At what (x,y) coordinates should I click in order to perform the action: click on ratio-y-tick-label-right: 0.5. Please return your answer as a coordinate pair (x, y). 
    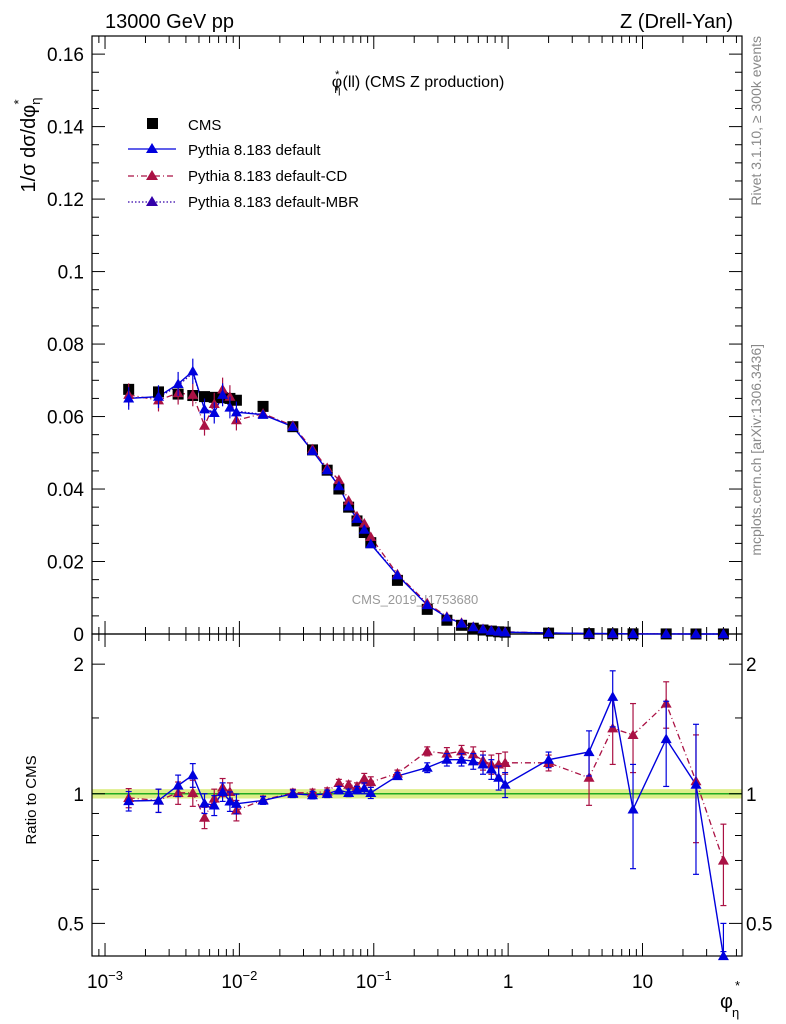
    Looking at the image, I should click on (759, 924).